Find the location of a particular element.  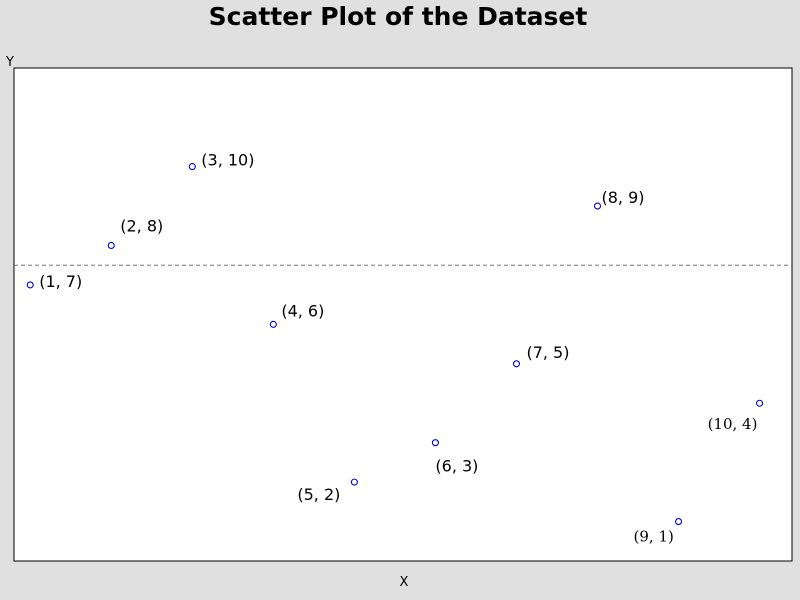

y-axis-label: Y is located at coordinates (9, 62).